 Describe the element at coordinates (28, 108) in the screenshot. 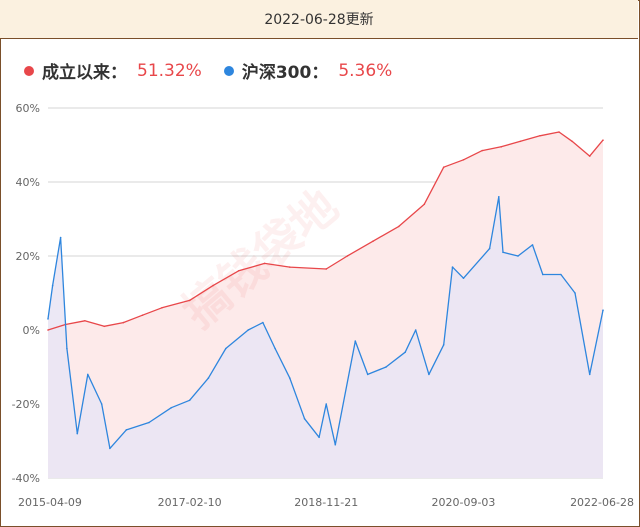

I see `y-tick-label: 60%` at that location.